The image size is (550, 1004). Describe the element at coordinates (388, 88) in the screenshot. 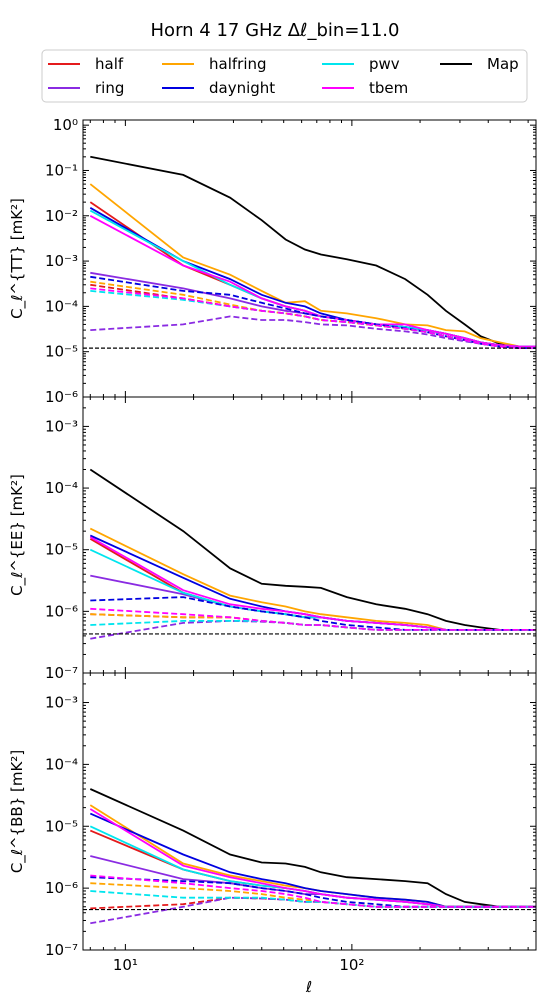

I see `legend-label: tbem` at that location.